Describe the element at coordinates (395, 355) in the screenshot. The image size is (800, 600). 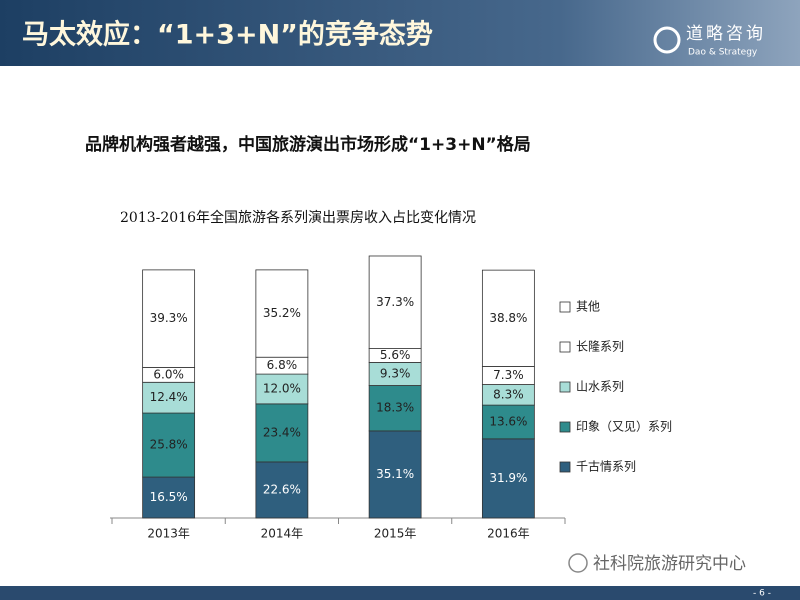
I see `data-label: 5.6%` at that location.